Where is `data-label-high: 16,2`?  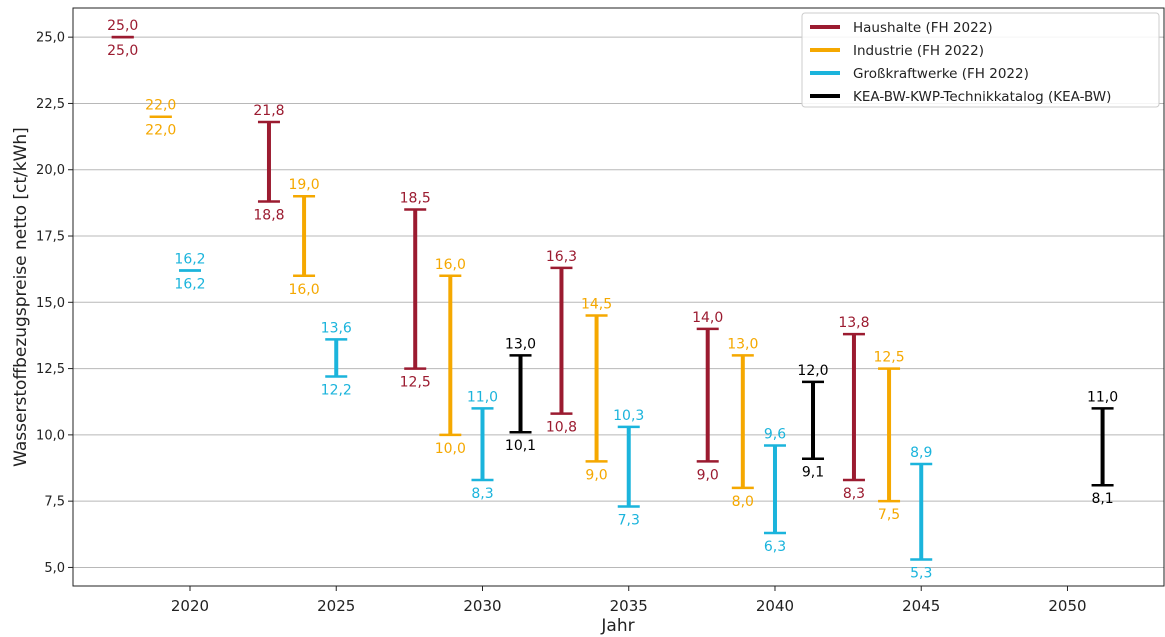
data-label-high: 16,2 is located at coordinates (189, 259).